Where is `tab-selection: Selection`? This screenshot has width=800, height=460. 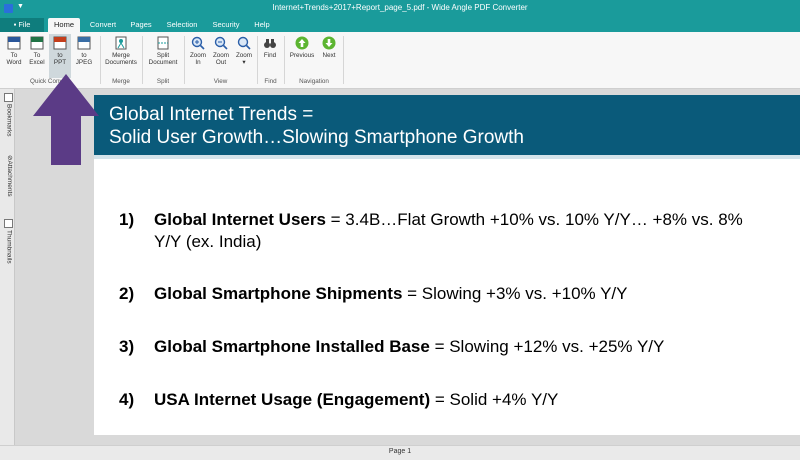 tab-selection: Selection is located at coordinates (182, 24).